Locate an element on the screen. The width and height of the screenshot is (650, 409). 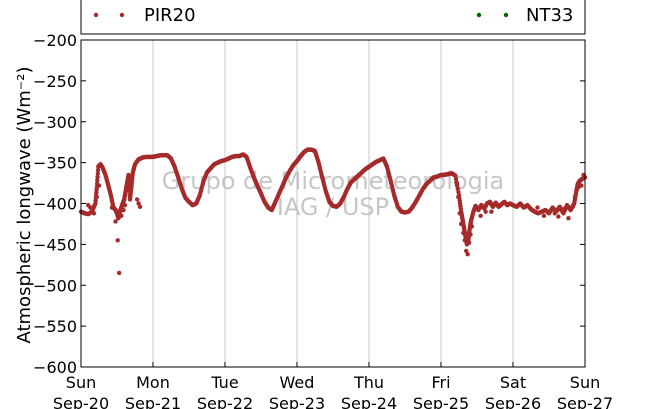
x-tick-date-label: Sep-23 is located at coordinates (297, 401).